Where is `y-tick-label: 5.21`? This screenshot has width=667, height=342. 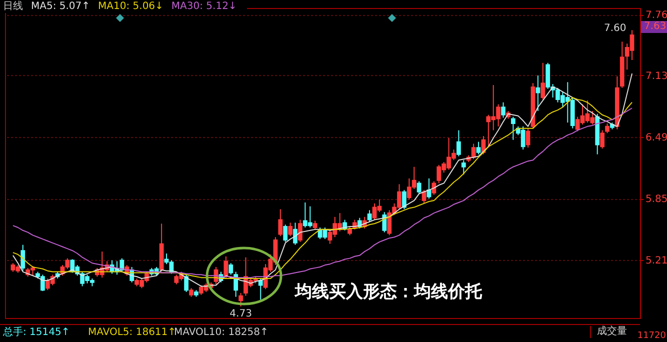
y-tick-label: 5.21 is located at coordinates (656, 261).